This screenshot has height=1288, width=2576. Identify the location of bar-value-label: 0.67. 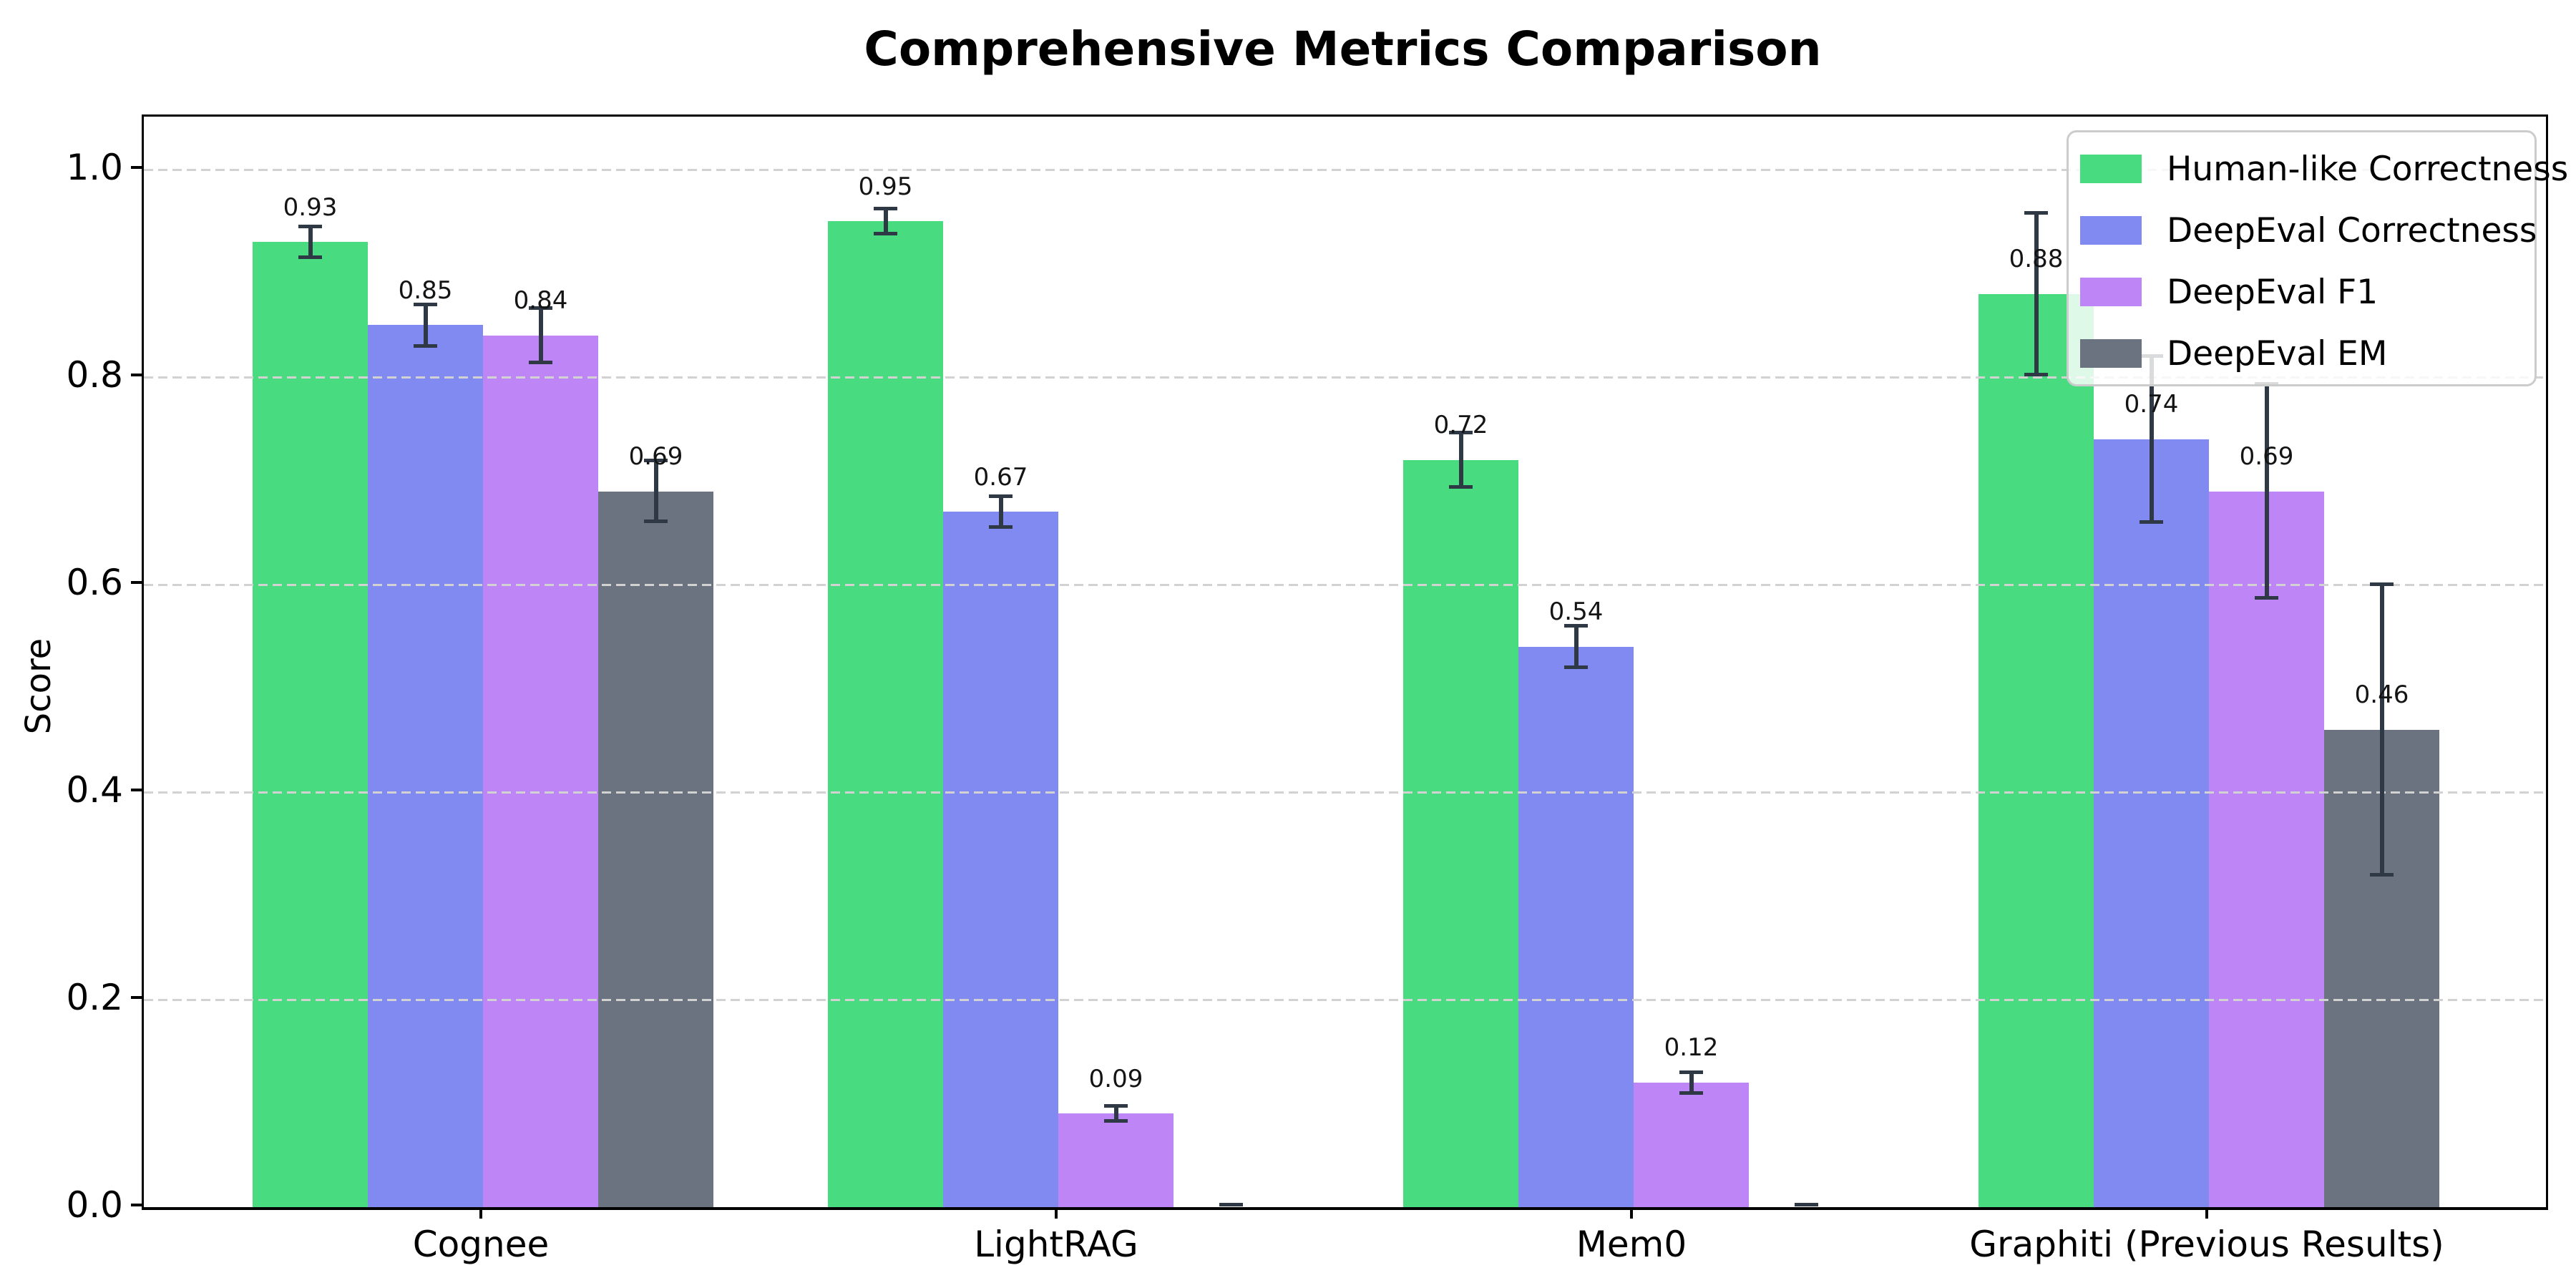
(1000, 477).